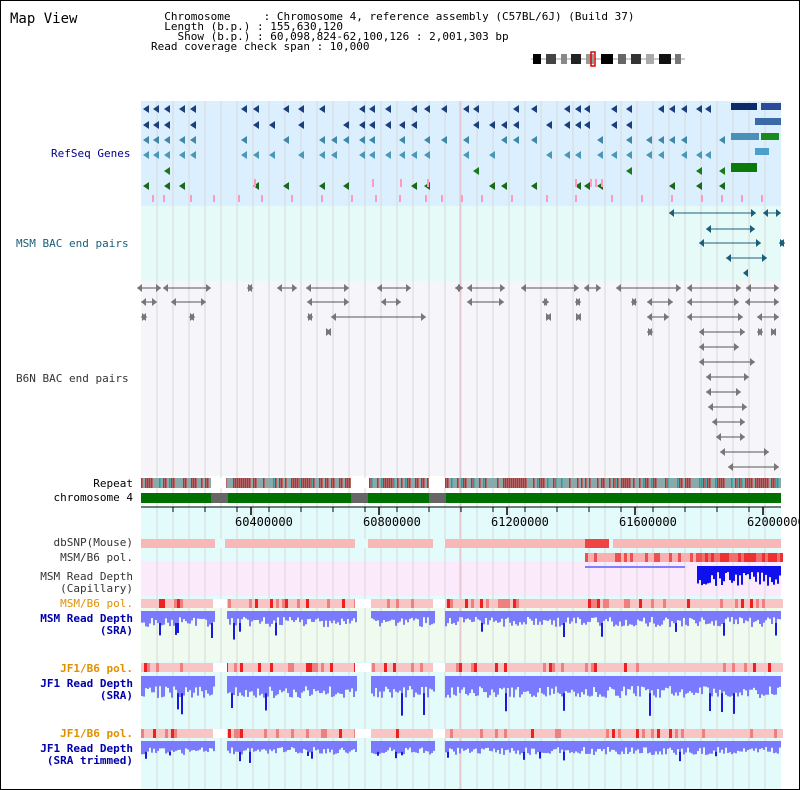  I want to click on track-label-chromosome: chromosome 4, so click(93, 497).